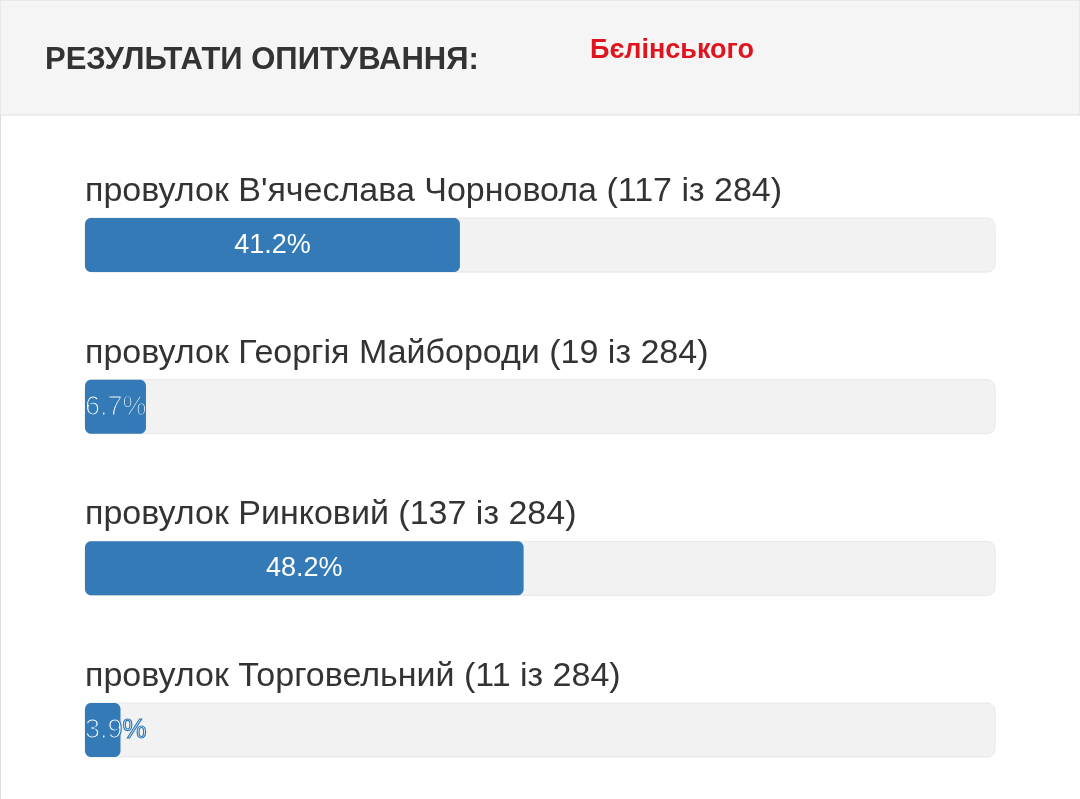  What do you see at coordinates (304, 567) in the screenshot?
I see `data-label: 48.2%` at bounding box center [304, 567].